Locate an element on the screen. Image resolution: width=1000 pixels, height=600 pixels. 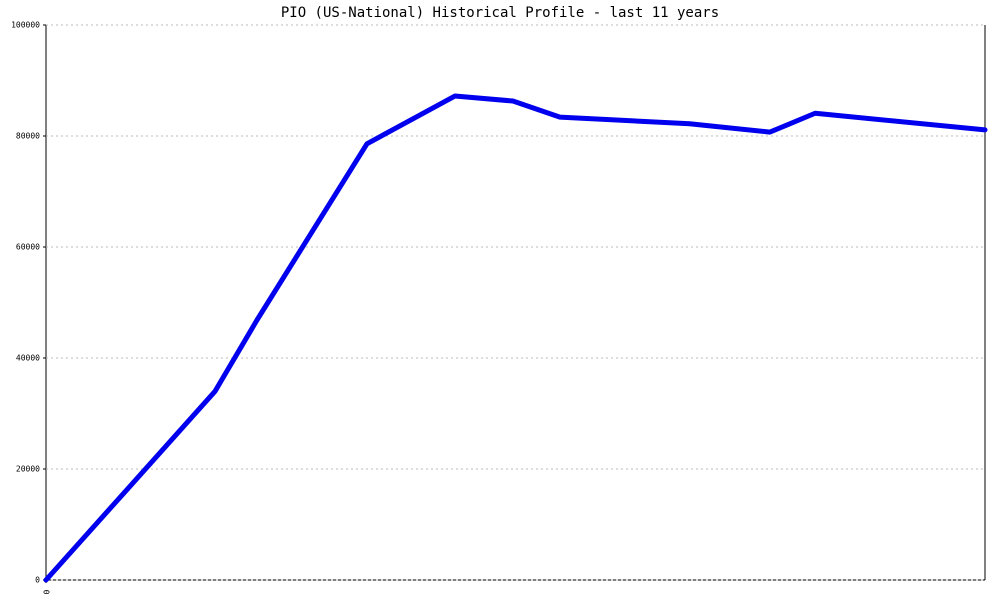
x-tick-label: 0 is located at coordinates (46, 592).